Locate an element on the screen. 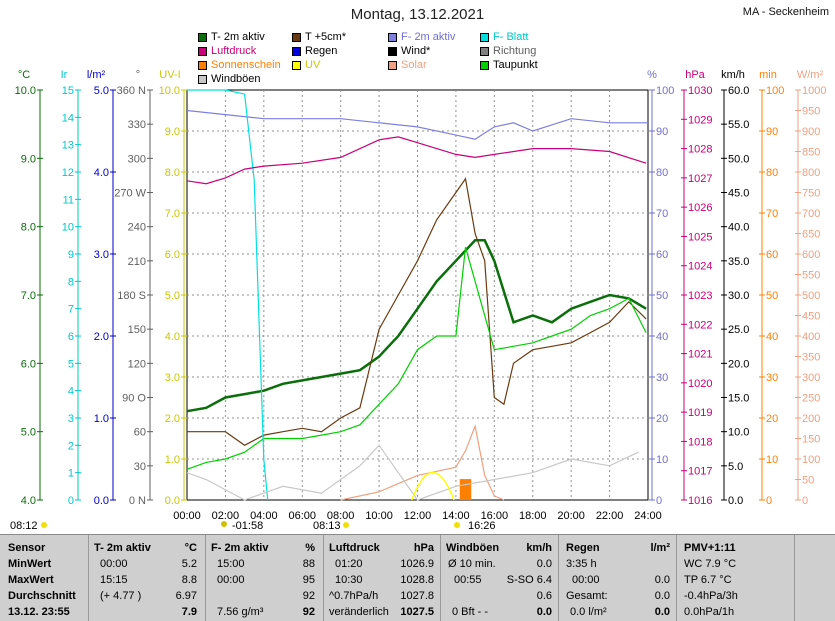 The image size is (835, 621). axis-ir-tick-label: 14 is located at coordinates (68, 118).